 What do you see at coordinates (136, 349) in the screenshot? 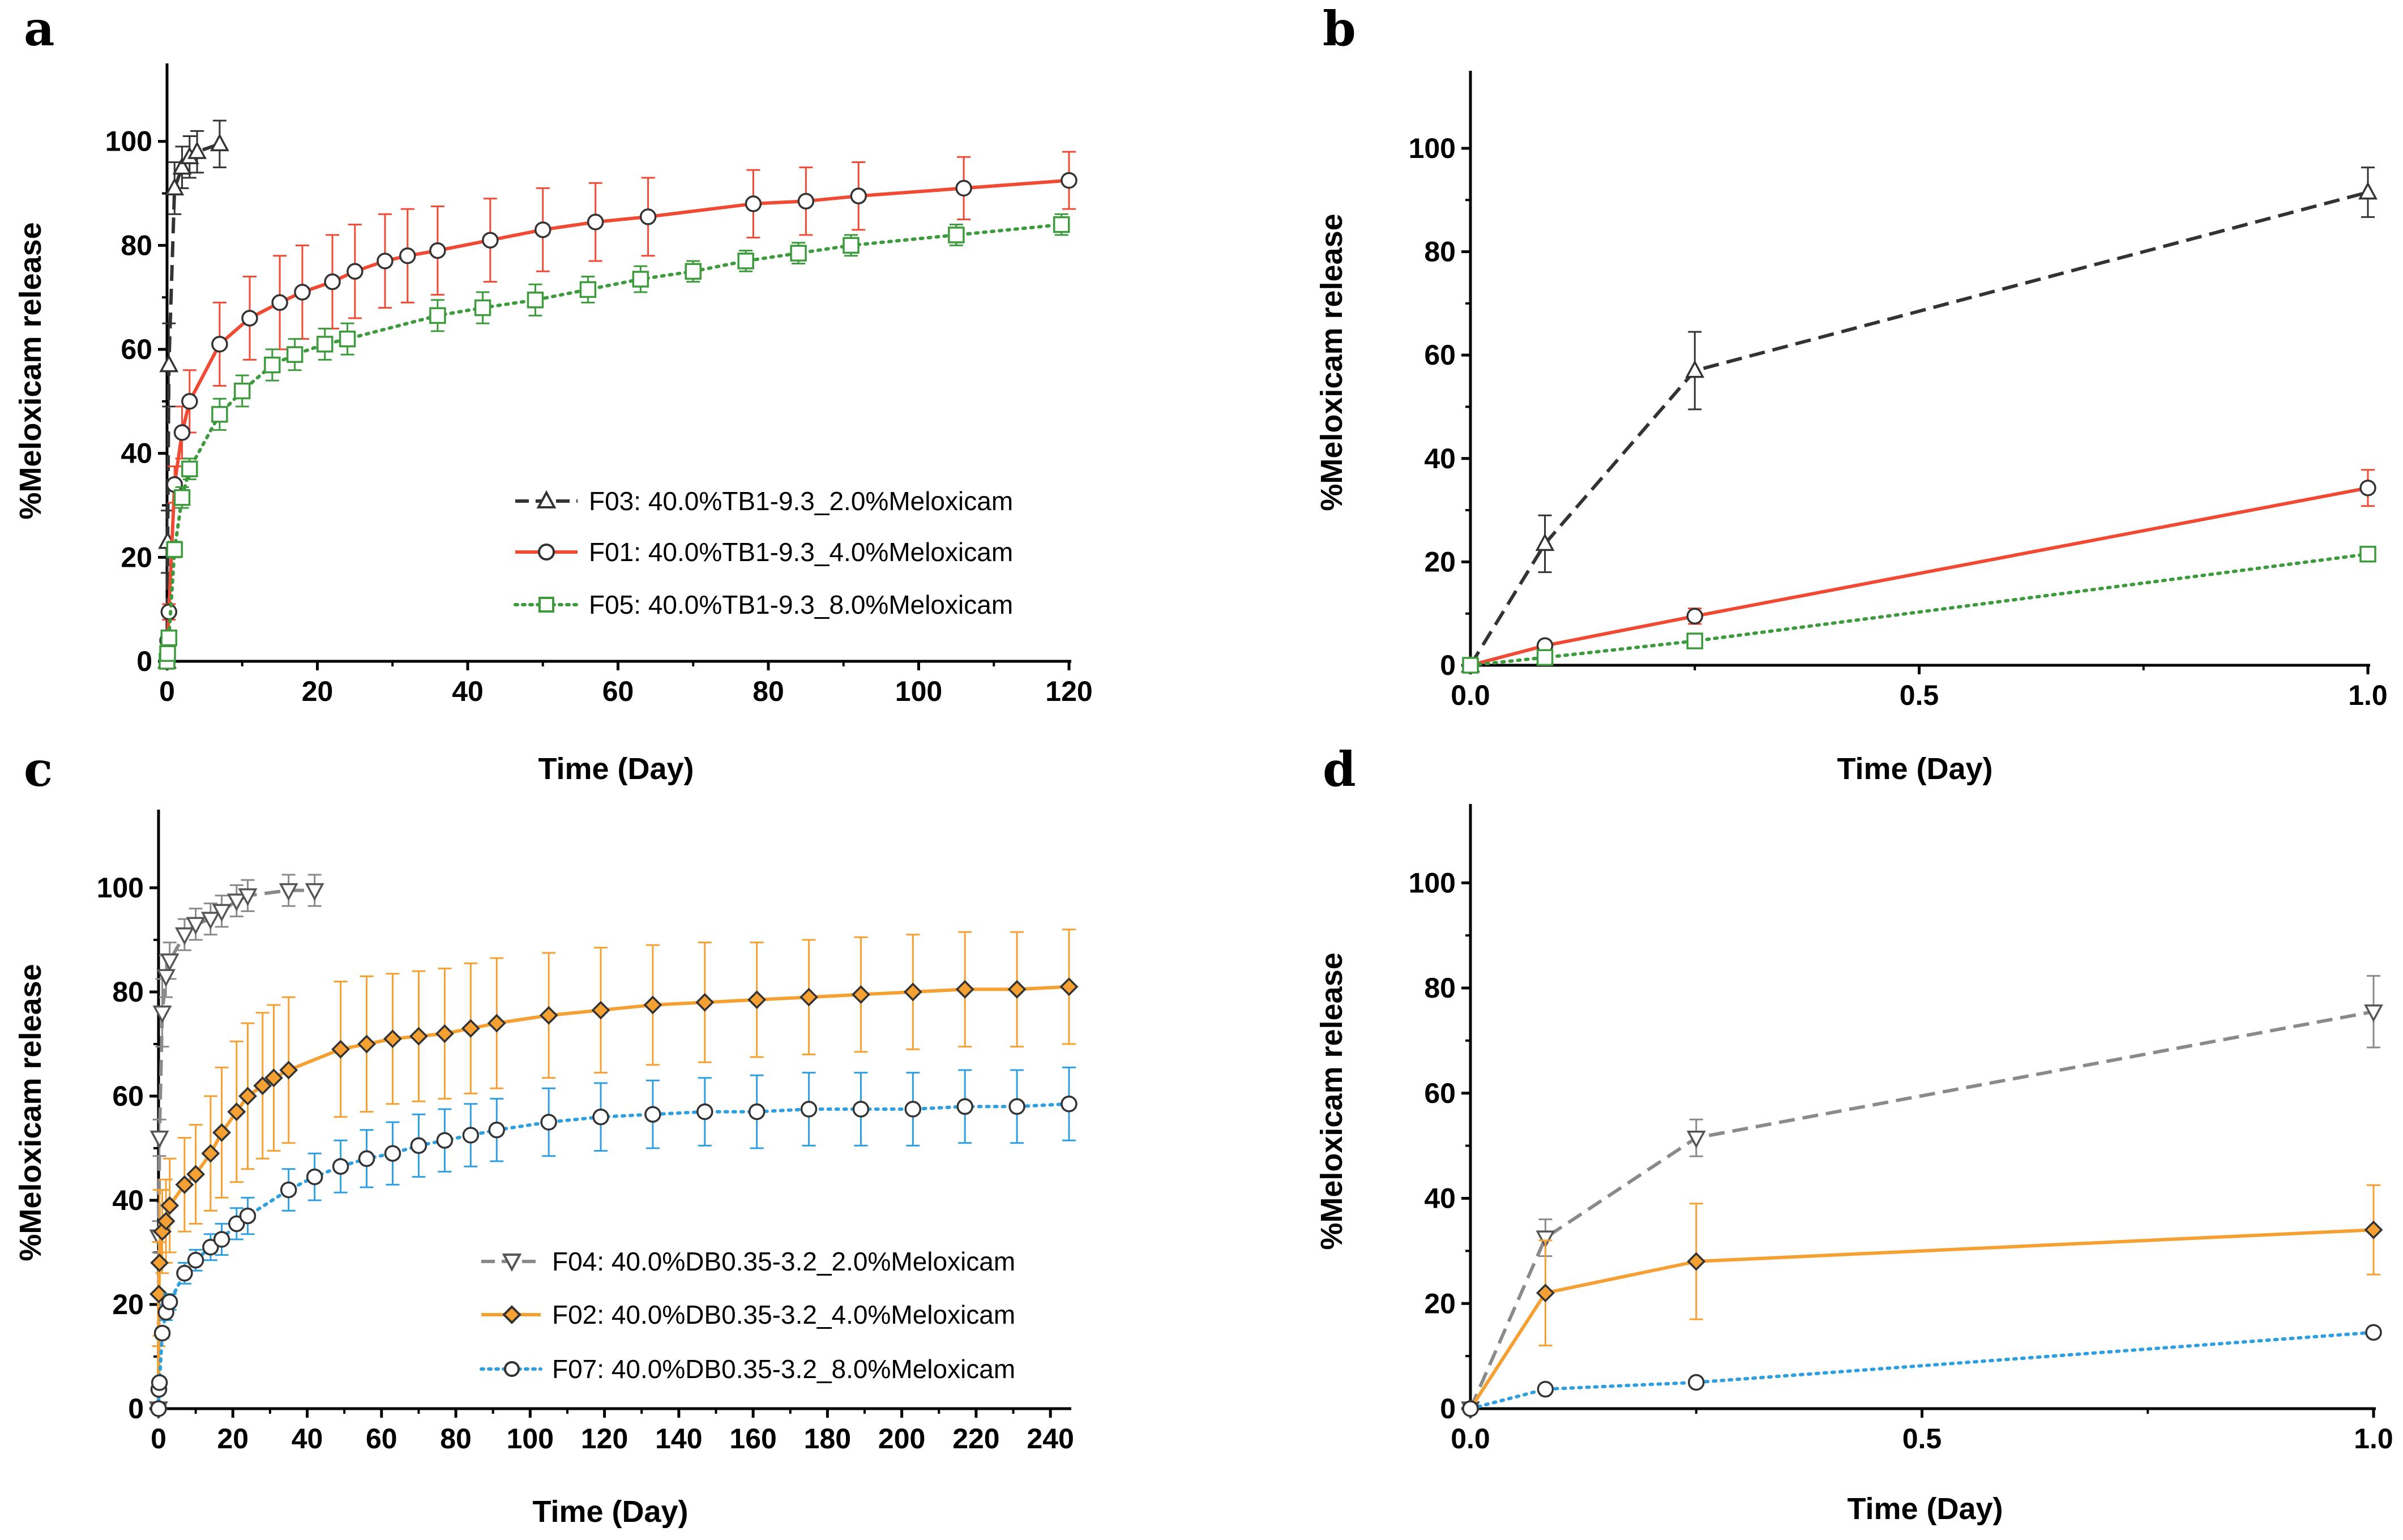
I see `panel-a-y-tick-label: 60` at bounding box center [136, 349].